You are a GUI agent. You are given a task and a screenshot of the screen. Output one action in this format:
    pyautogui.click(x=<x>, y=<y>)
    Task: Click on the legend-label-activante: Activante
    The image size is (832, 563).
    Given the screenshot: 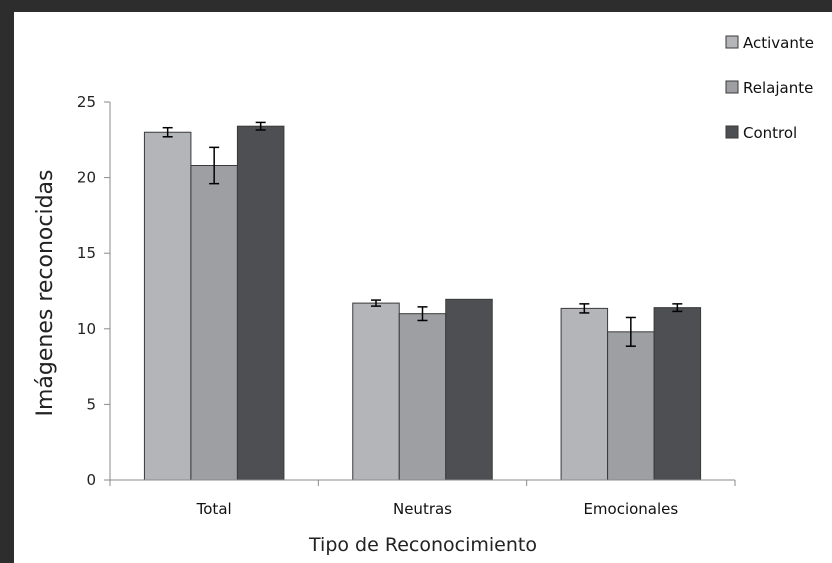 What is the action you would take?
    pyautogui.click(x=778, y=43)
    